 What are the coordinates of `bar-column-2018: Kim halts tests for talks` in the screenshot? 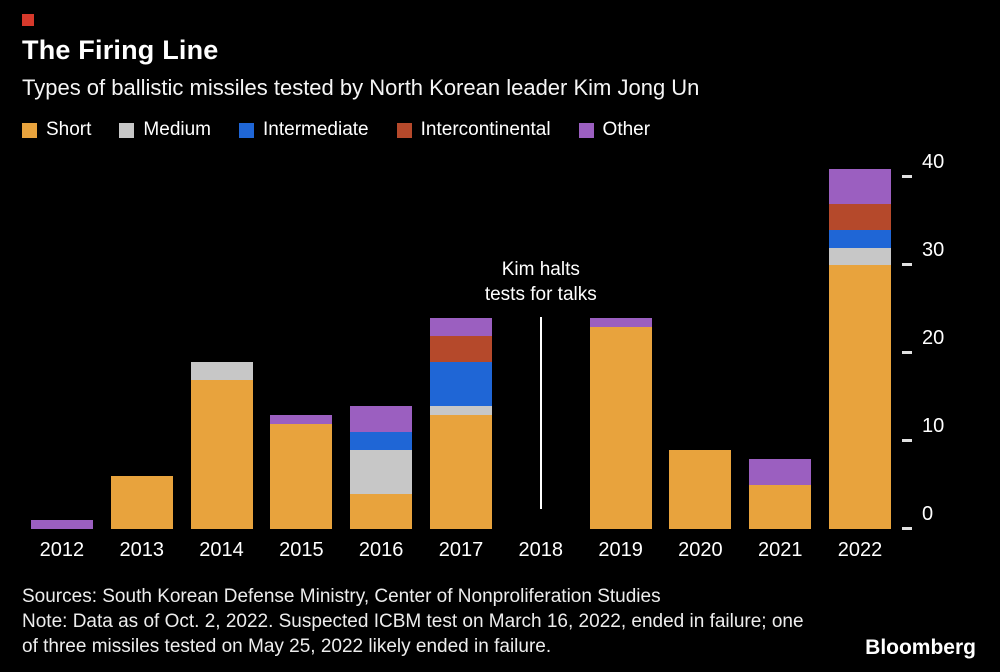 It's located at (541, 340).